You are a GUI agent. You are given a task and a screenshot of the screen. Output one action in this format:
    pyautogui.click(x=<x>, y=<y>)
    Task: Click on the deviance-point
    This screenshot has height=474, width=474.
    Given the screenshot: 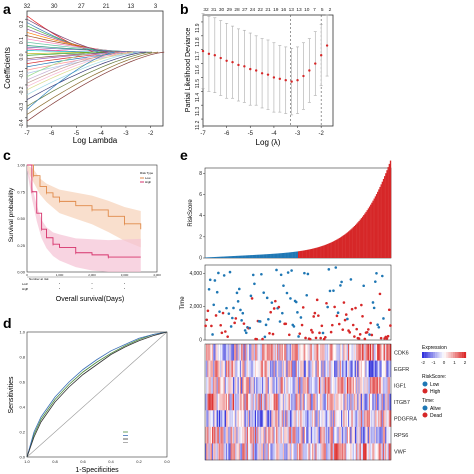 What is the action you would take?
    pyautogui.click(x=285, y=80)
    